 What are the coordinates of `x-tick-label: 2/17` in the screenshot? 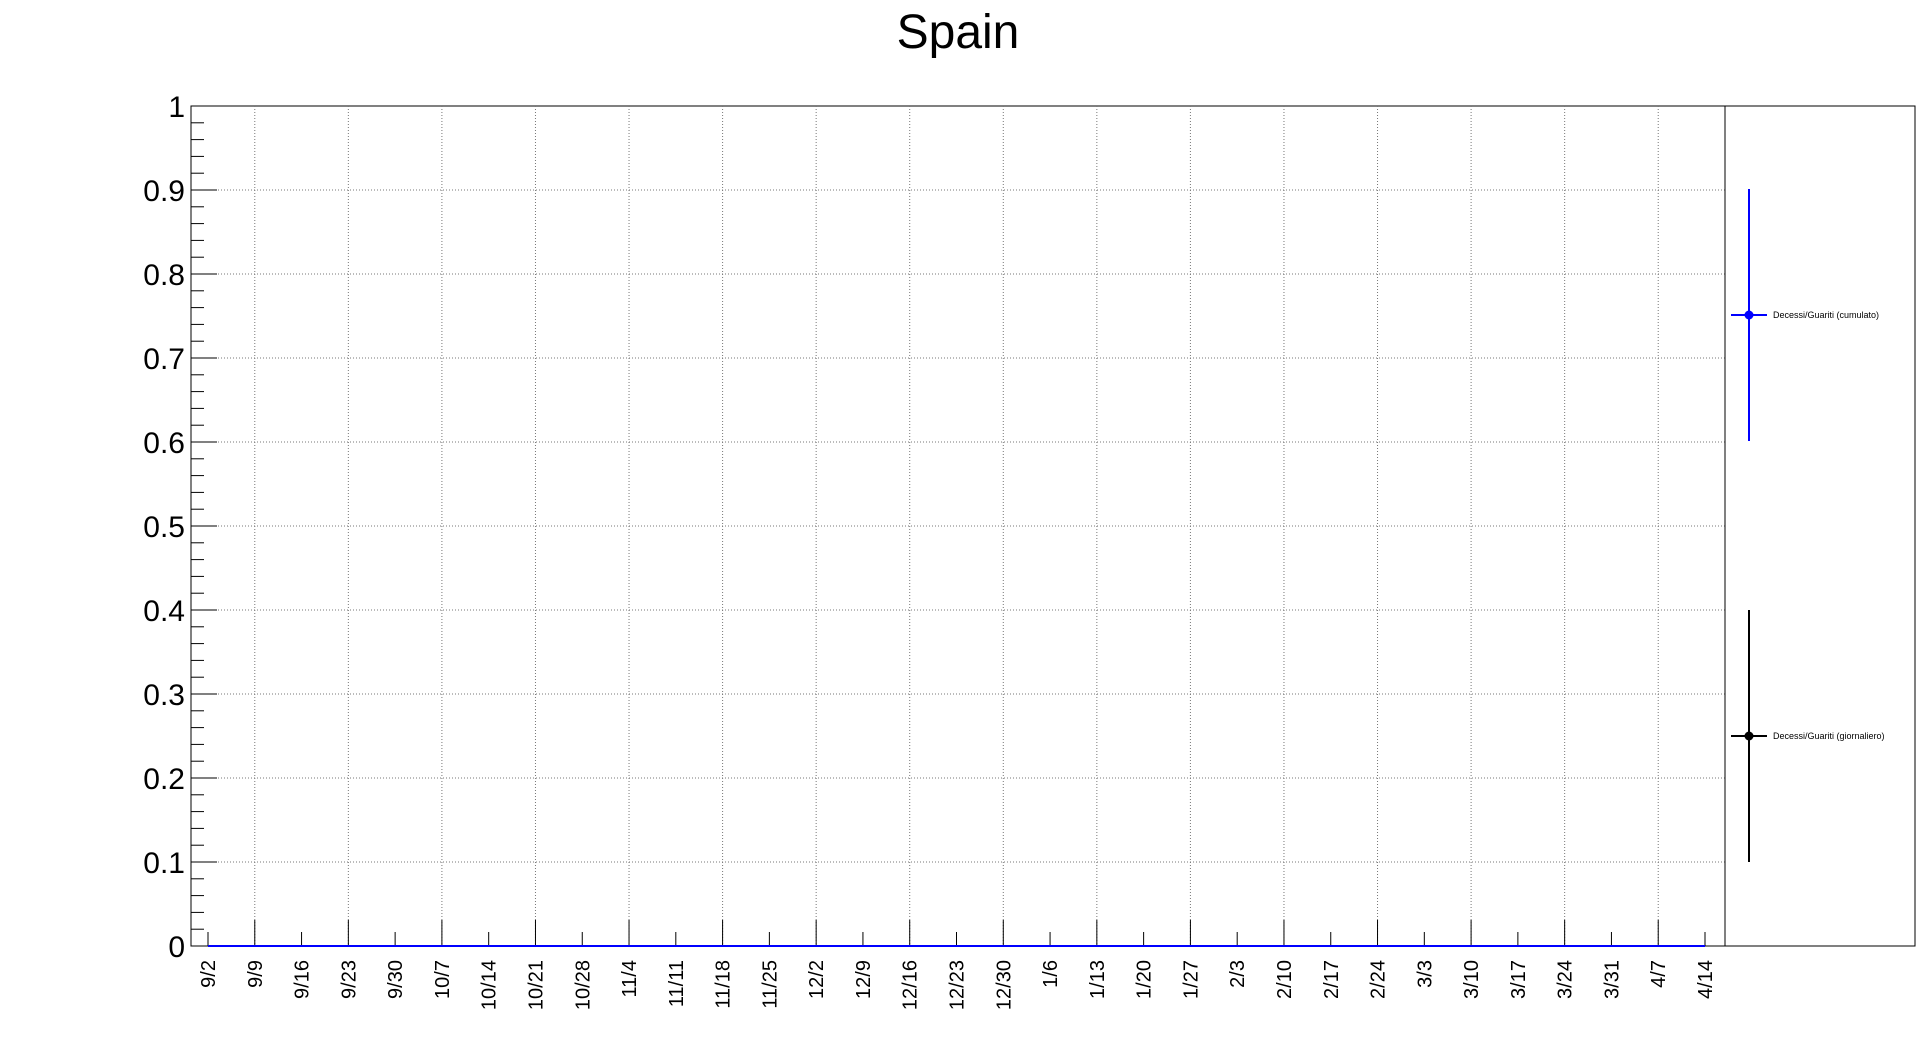 It's located at (1332, 979).